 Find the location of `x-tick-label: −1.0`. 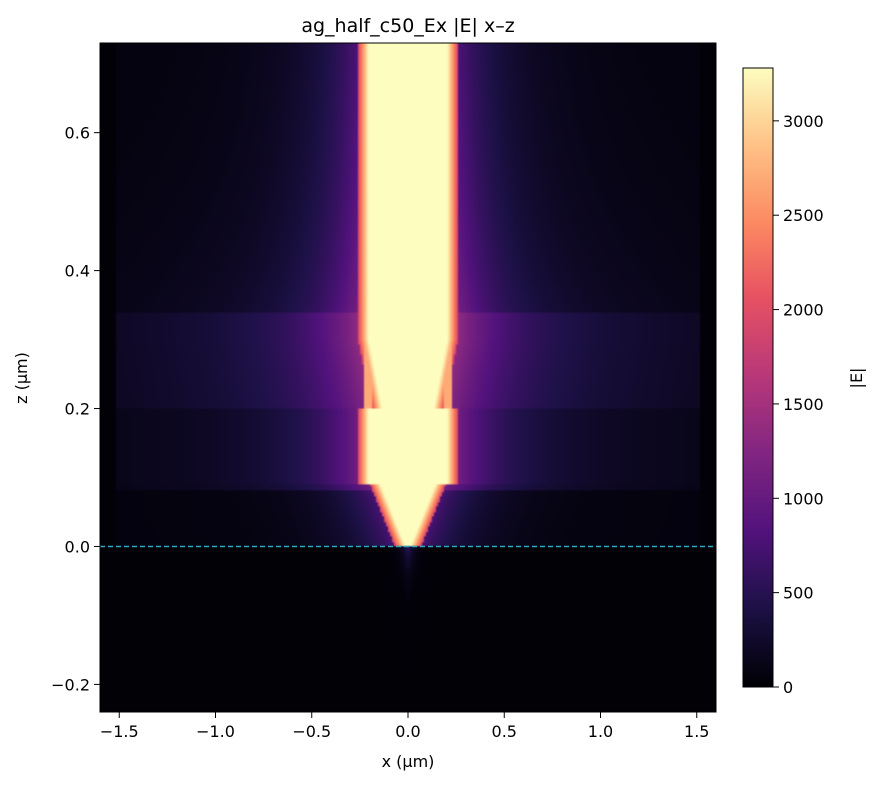

x-tick-label: −1.0 is located at coordinates (215, 731).